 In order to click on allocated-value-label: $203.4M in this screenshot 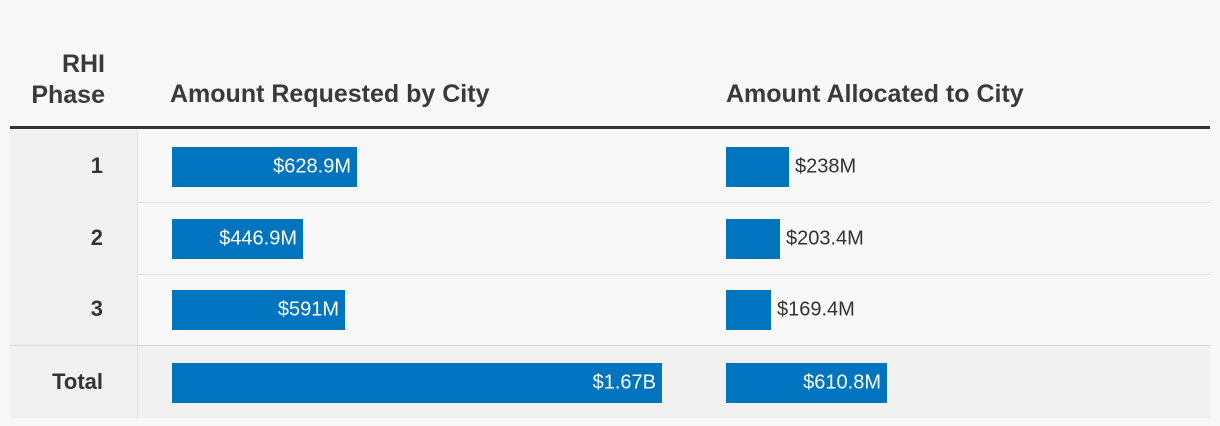, I will do `click(825, 238)`.